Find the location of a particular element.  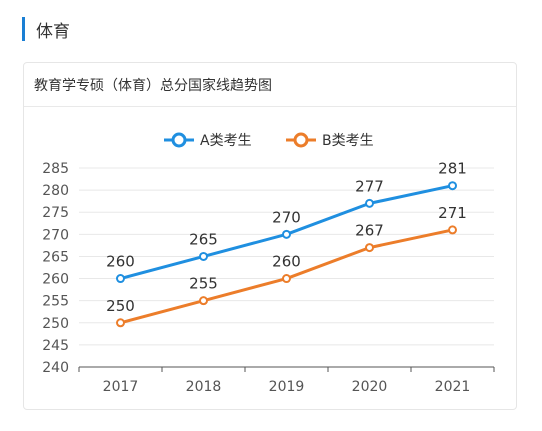

chart-card-title: 教育学专硕（体育）总分国家线趋势图 is located at coordinates (270, 85).